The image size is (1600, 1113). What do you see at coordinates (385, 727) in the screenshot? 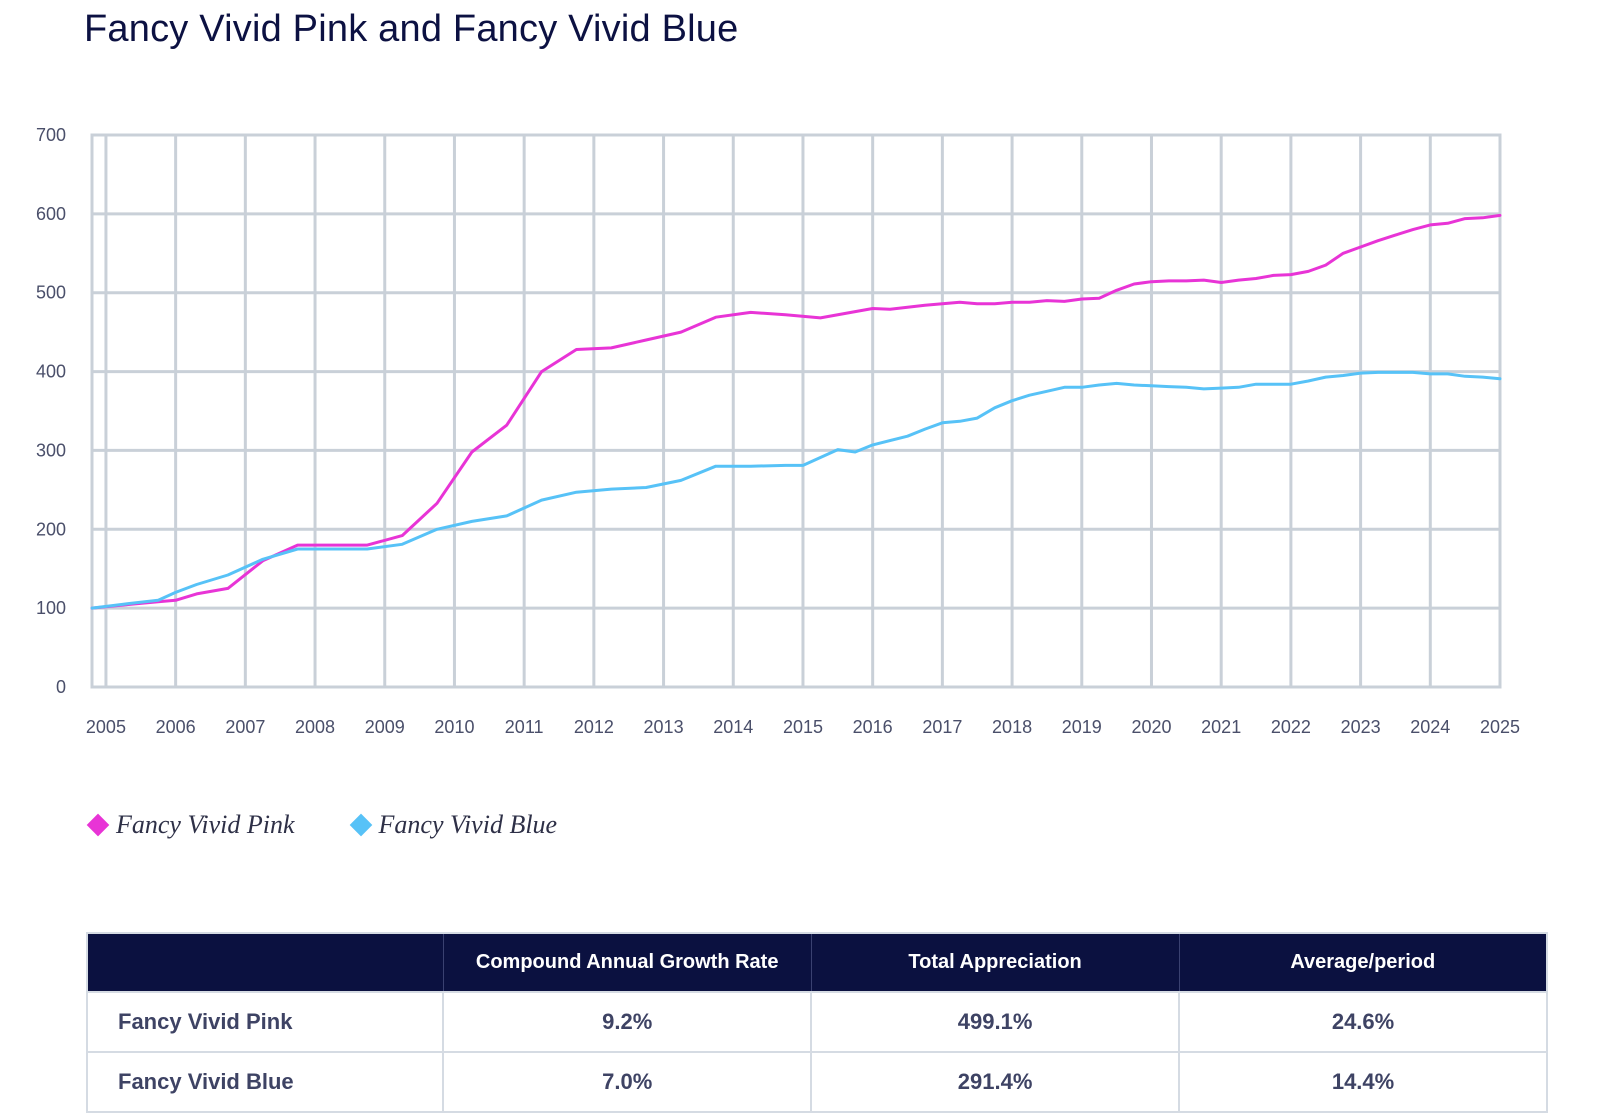
I see `x-tick-label: 2009` at bounding box center [385, 727].